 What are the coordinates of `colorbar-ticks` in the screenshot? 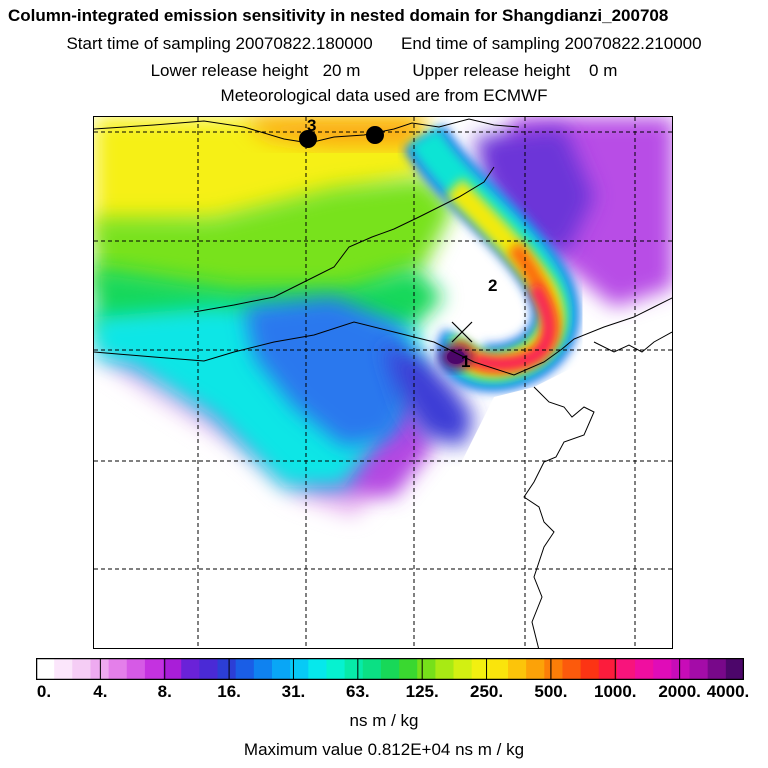 It's located at (390, 669).